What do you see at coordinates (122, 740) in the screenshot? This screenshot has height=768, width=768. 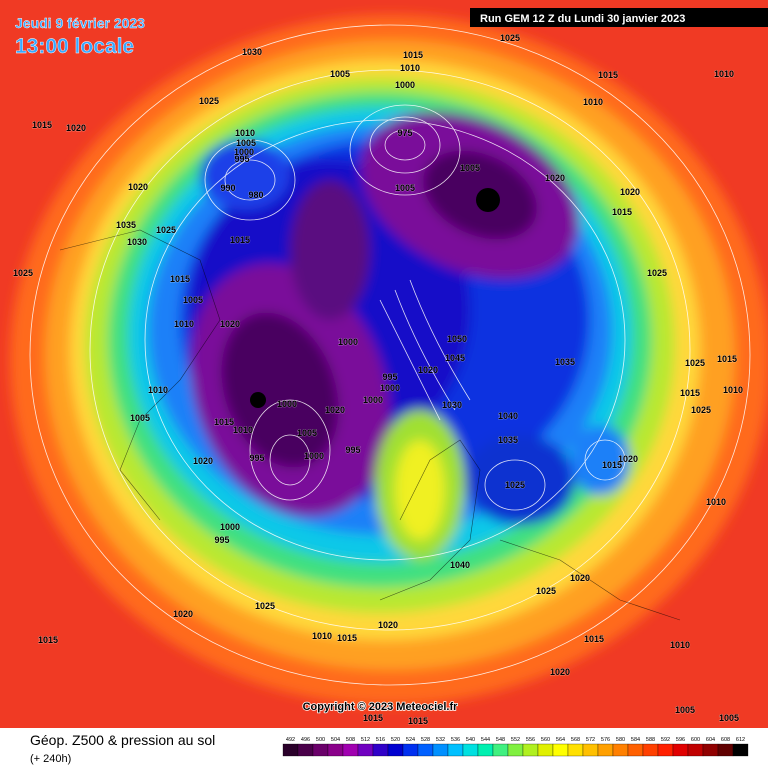 I see `legend-title: Géop. Z500 & pression au sol` at bounding box center [122, 740].